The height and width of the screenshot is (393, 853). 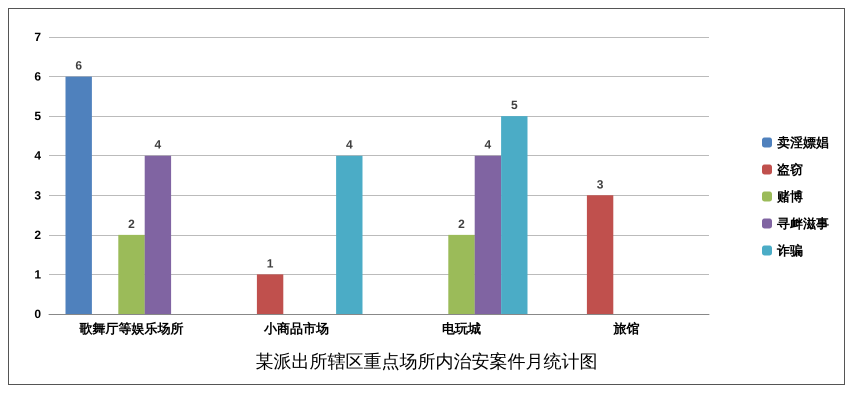 What do you see at coordinates (38, 77) in the screenshot?
I see `y-tick-label: 6` at bounding box center [38, 77].